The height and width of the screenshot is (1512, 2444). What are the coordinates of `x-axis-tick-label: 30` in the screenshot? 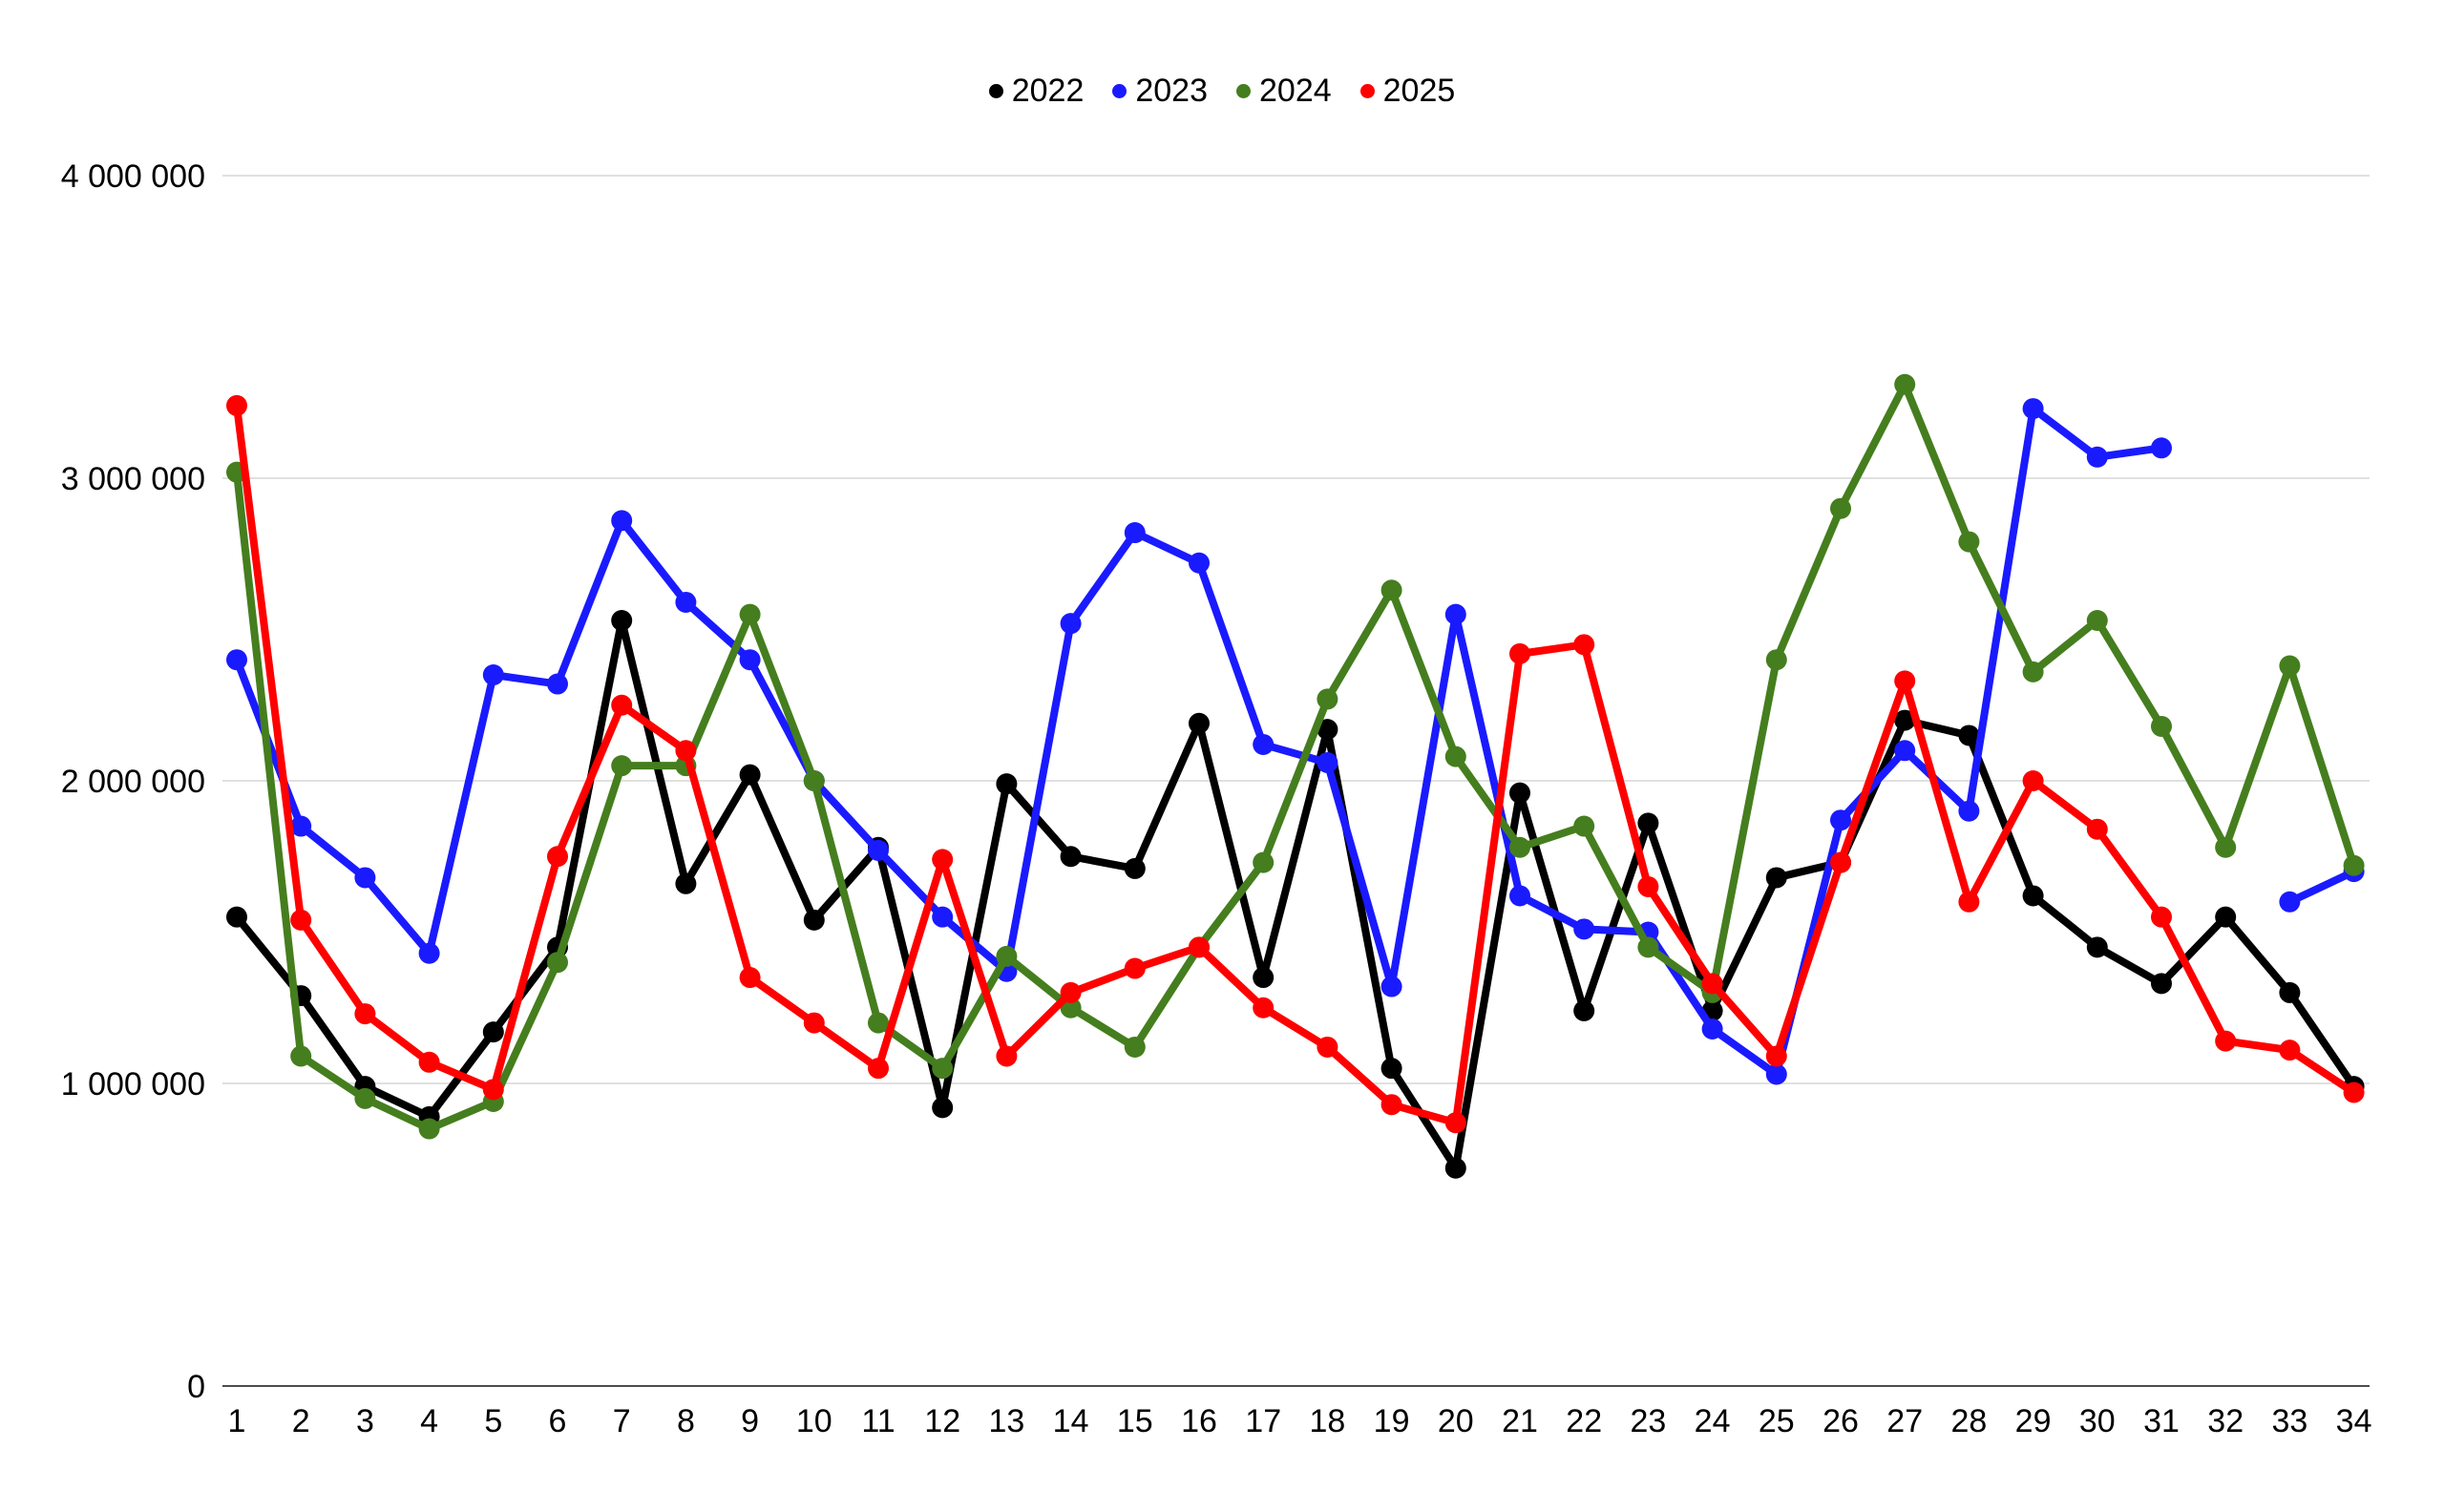 It's located at (2098, 1421).